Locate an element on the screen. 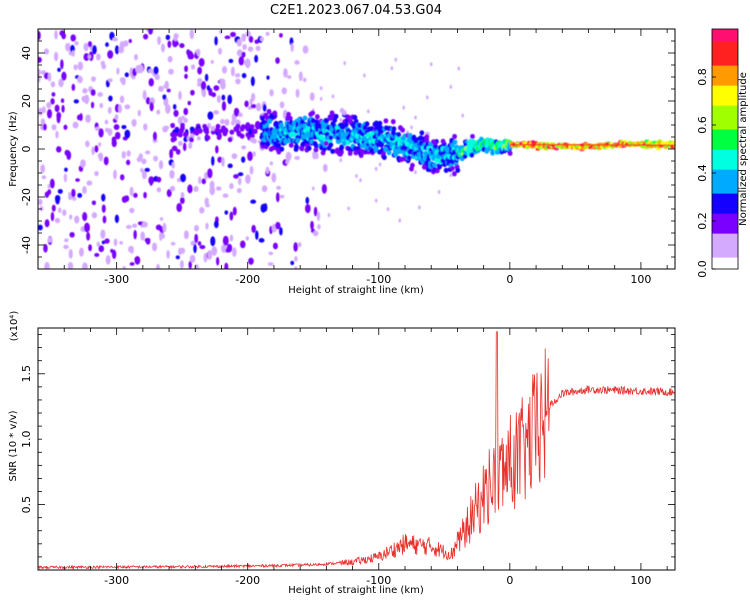 The height and width of the screenshot is (600, 750). snr-xlabel: Height of straight line (km) is located at coordinates (356, 590).